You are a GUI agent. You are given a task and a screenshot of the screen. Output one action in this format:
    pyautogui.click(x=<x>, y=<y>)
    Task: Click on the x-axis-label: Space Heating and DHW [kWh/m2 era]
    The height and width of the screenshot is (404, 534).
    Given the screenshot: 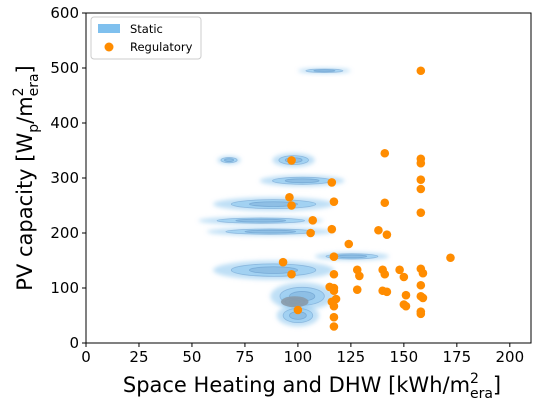 What is the action you would take?
    pyautogui.click(x=312, y=386)
    